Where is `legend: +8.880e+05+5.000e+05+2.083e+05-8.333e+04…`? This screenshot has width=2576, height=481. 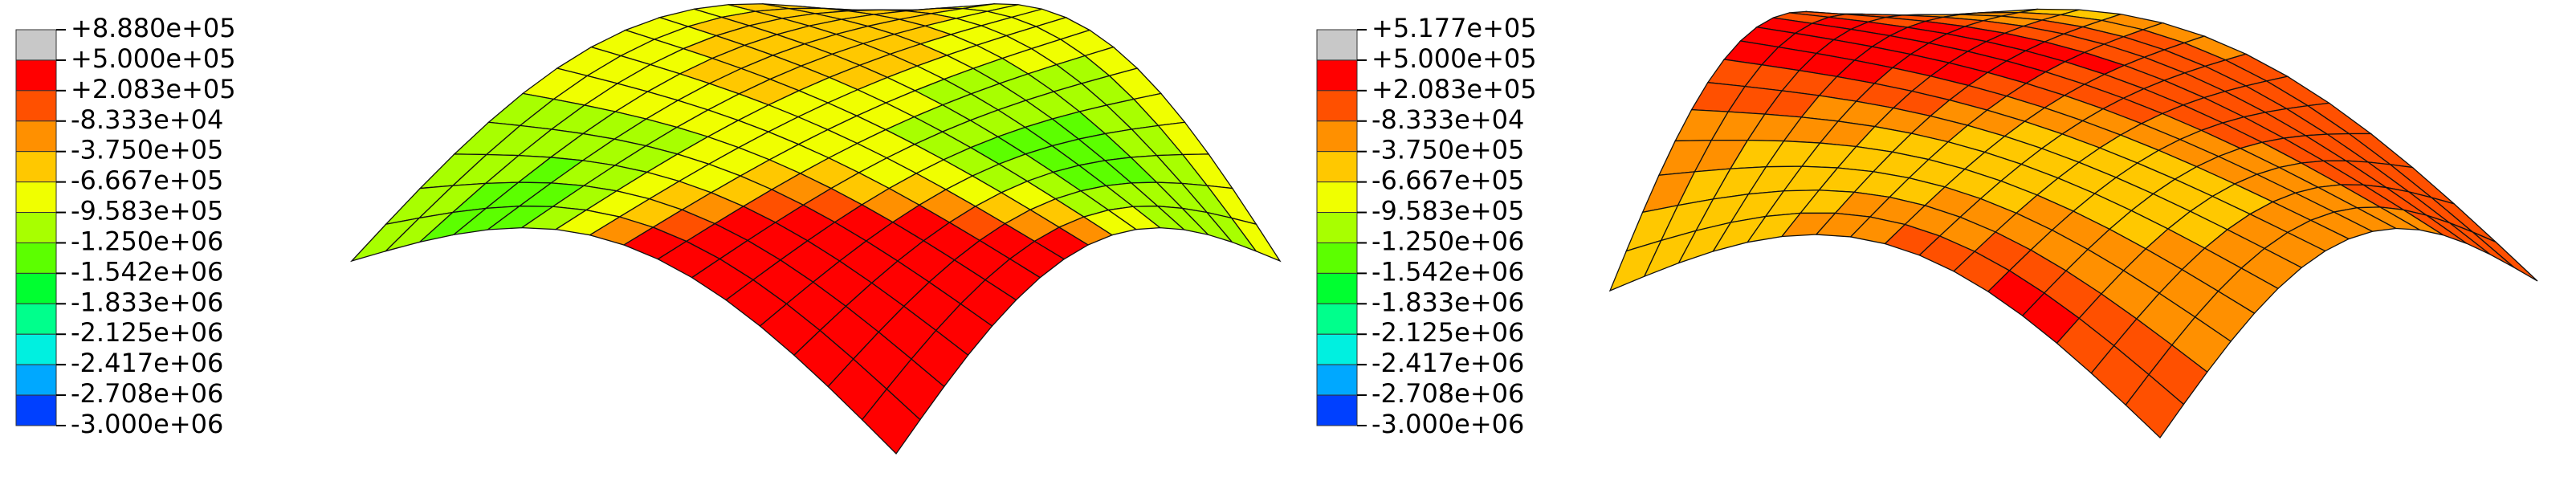
legend: +8.880e+05+5.000e+05+2.083e+05-8.333e+04… is located at coordinates (125, 226).